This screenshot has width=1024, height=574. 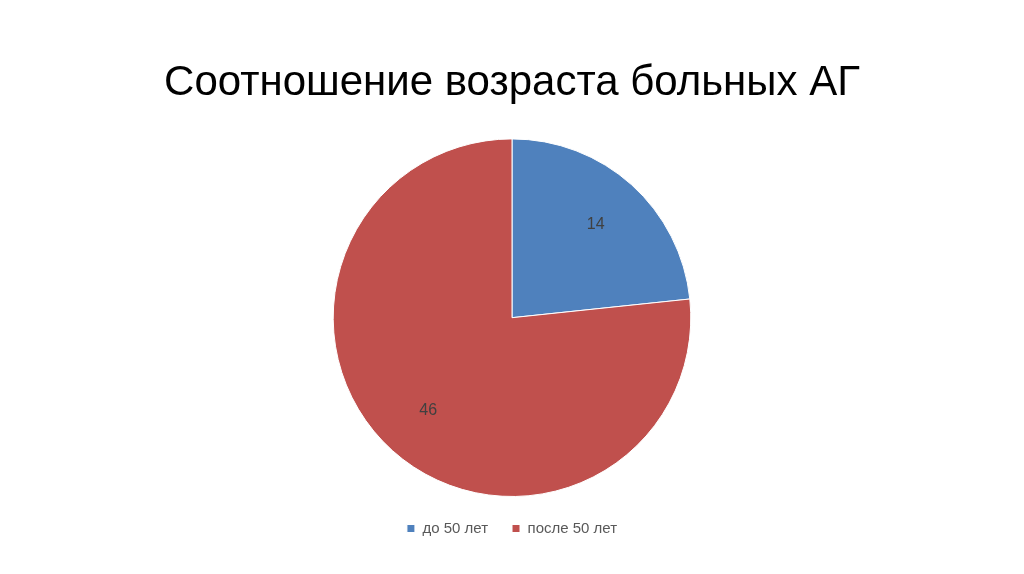 What do you see at coordinates (455, 527) in the screenshot?
I see `legend-label: до 50 лет` at bounding box center [455, 527].